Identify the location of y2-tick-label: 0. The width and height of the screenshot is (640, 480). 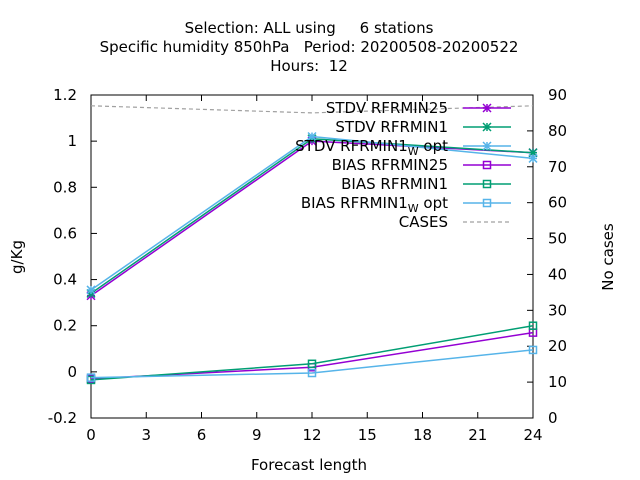
(553, 418).